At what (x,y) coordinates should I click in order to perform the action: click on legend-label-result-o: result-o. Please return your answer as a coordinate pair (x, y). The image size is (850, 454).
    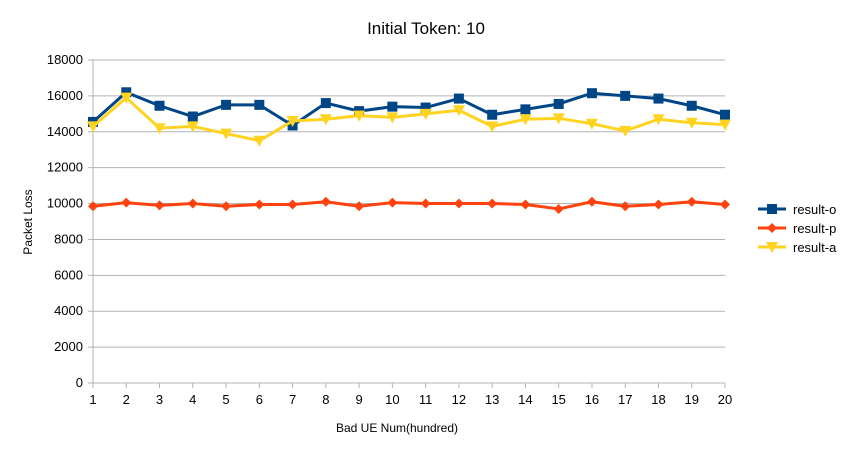
    Looking at the image, I should click on (814, 209).